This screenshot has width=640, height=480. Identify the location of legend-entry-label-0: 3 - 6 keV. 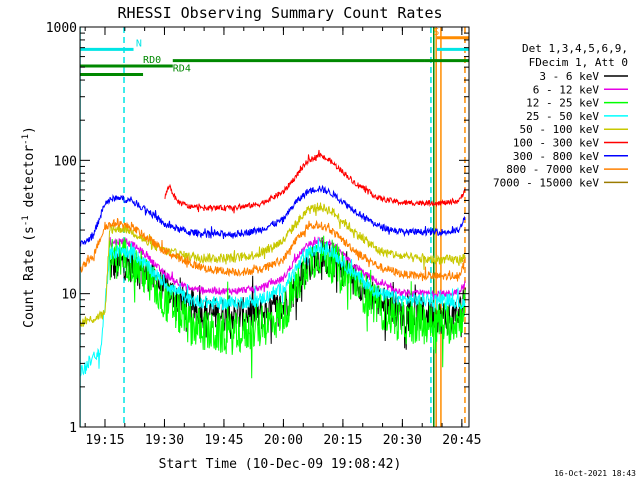
(569, 76).